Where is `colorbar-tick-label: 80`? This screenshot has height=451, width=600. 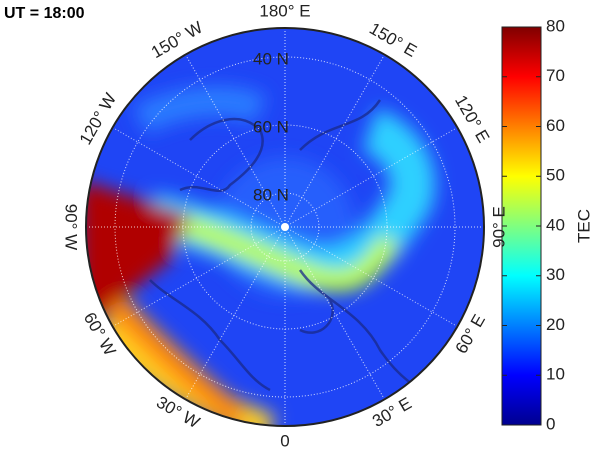
colorbar-tick-label: 80 is located at coordinates (555, 25).